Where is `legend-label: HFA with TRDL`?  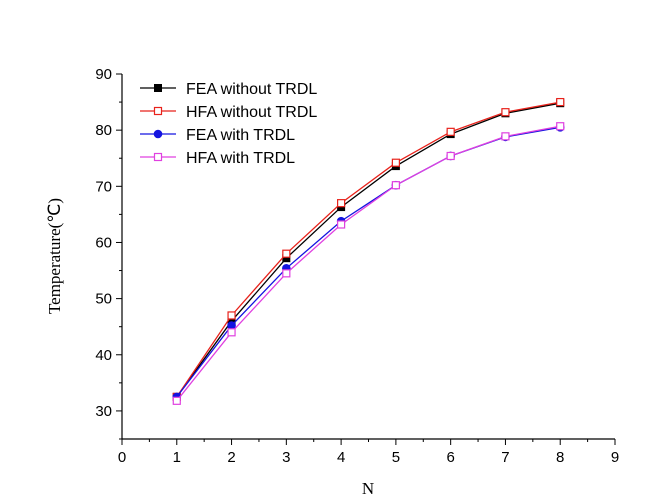 legend-label: HFA with TRDL is located at coordinates (240, 158).